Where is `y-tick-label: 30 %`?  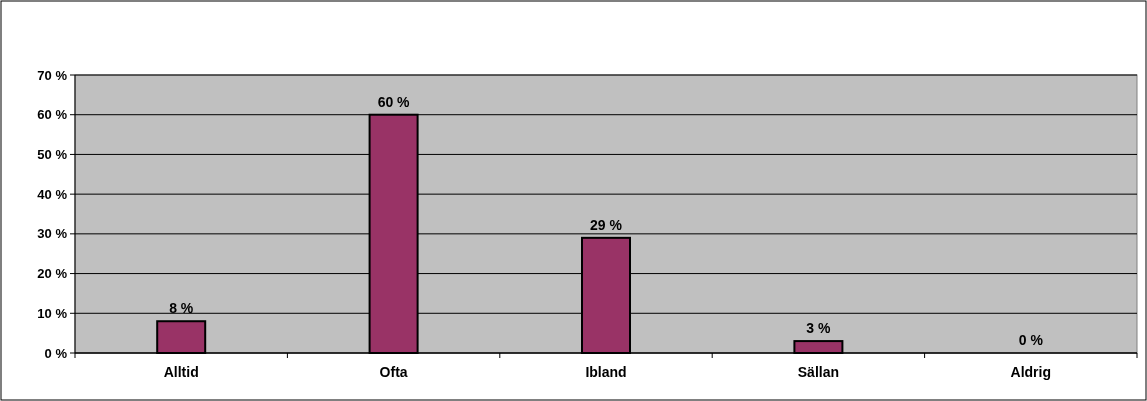
y-tick-label: 30 % is located at coordinates (52, 234).